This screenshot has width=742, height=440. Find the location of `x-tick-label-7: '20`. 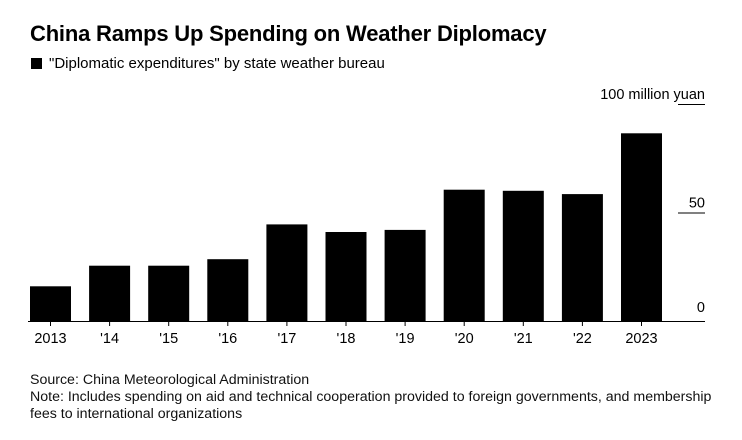

x-tick-label-7: '20 is located at coordinates (464, 339).